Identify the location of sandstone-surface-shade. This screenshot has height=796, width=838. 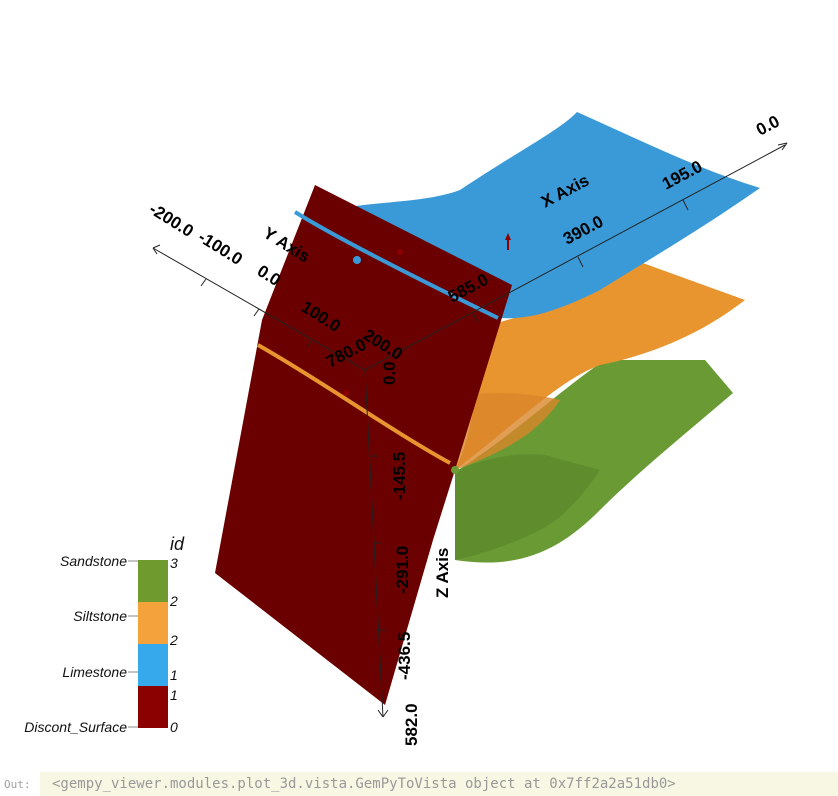
(527, 507).